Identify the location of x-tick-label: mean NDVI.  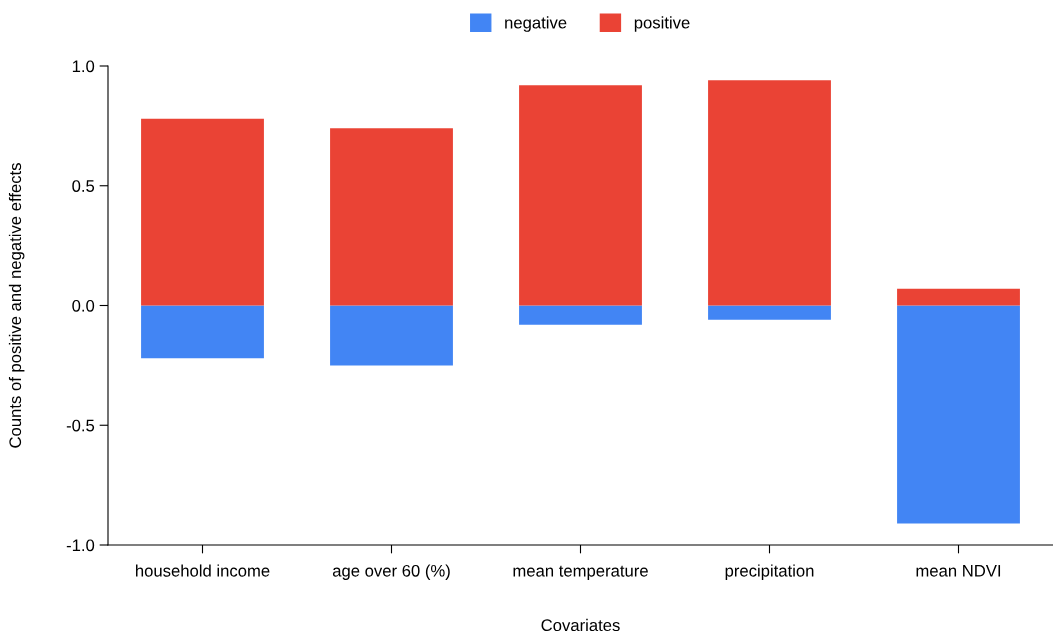
(958, 571).